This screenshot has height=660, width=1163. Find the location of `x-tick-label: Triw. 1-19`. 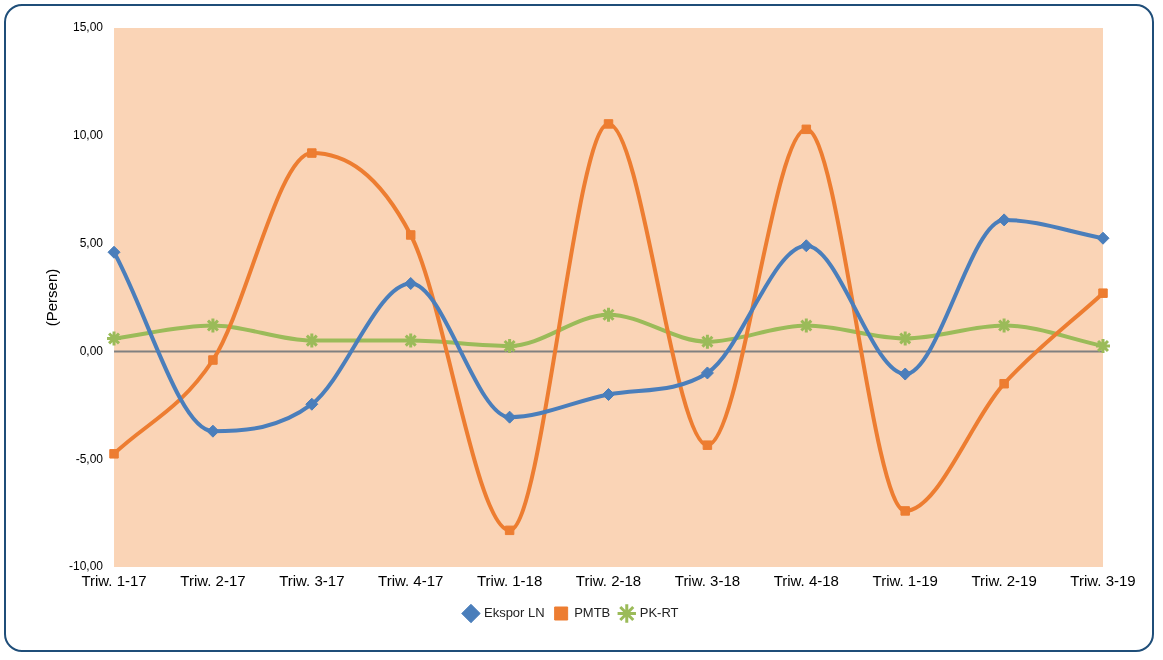

x-tick-label: Triw. 1-19 is located at coordinates (905, 581).